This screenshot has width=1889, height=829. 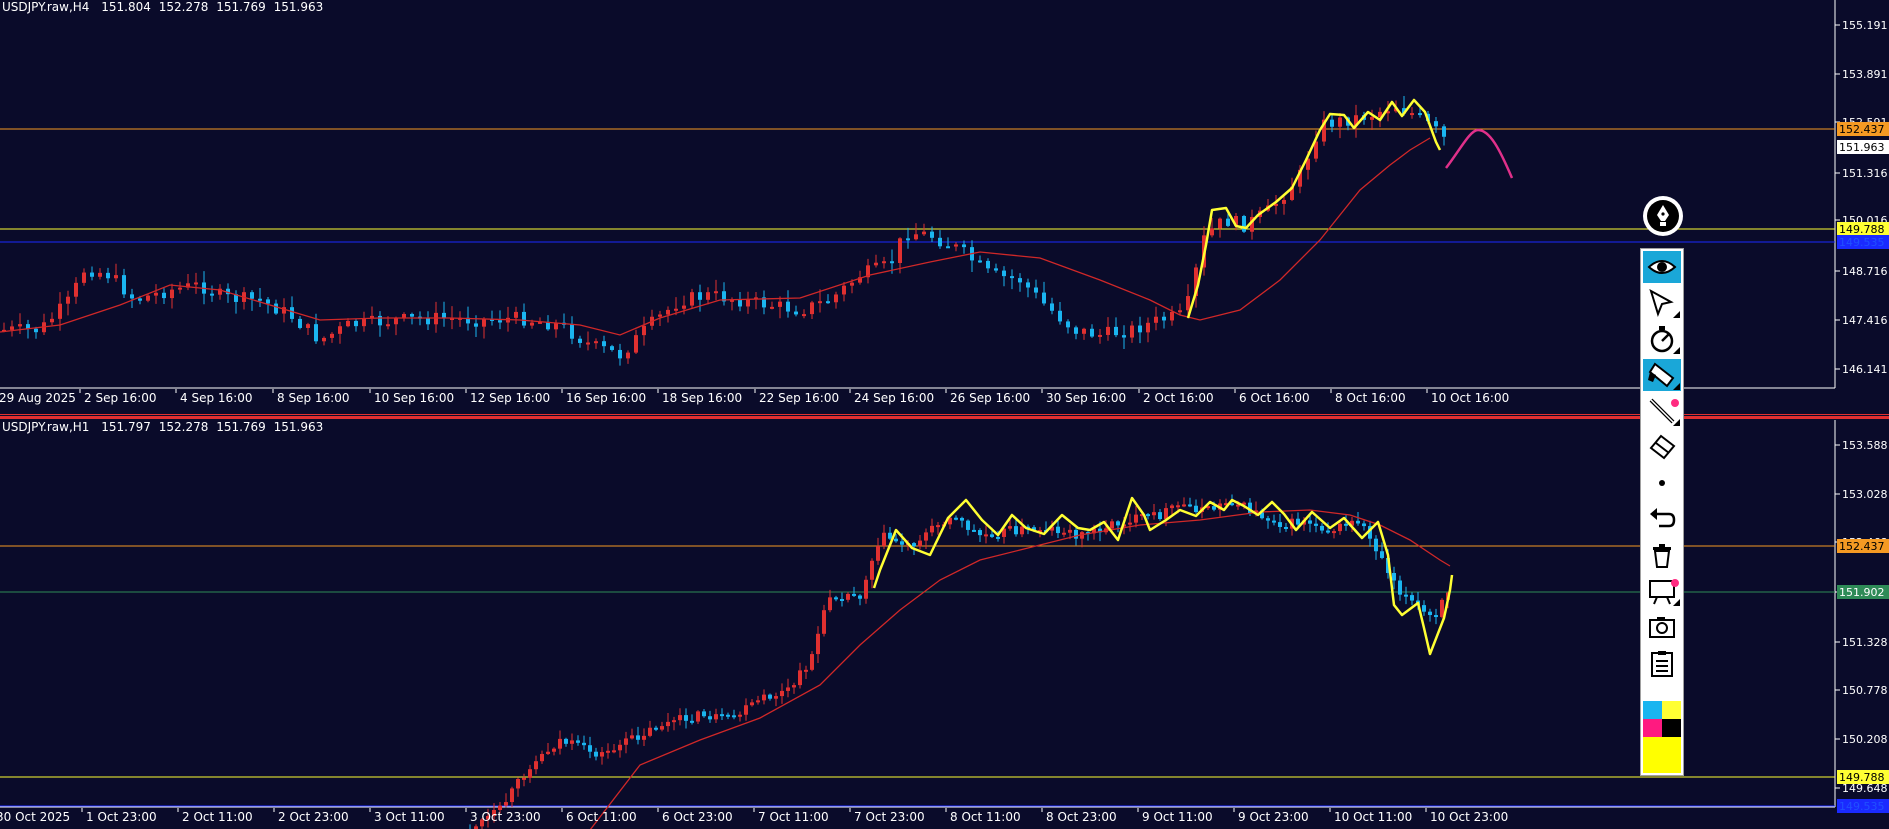 I want to click on color-swatch-black, so click(x=1671, y=728).